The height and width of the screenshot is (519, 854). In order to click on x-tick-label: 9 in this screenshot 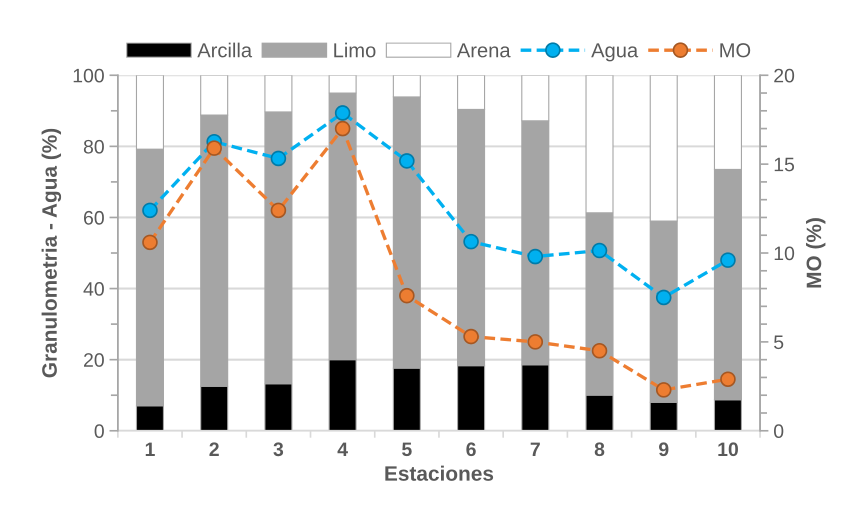, I will do `click(663, 449)`.